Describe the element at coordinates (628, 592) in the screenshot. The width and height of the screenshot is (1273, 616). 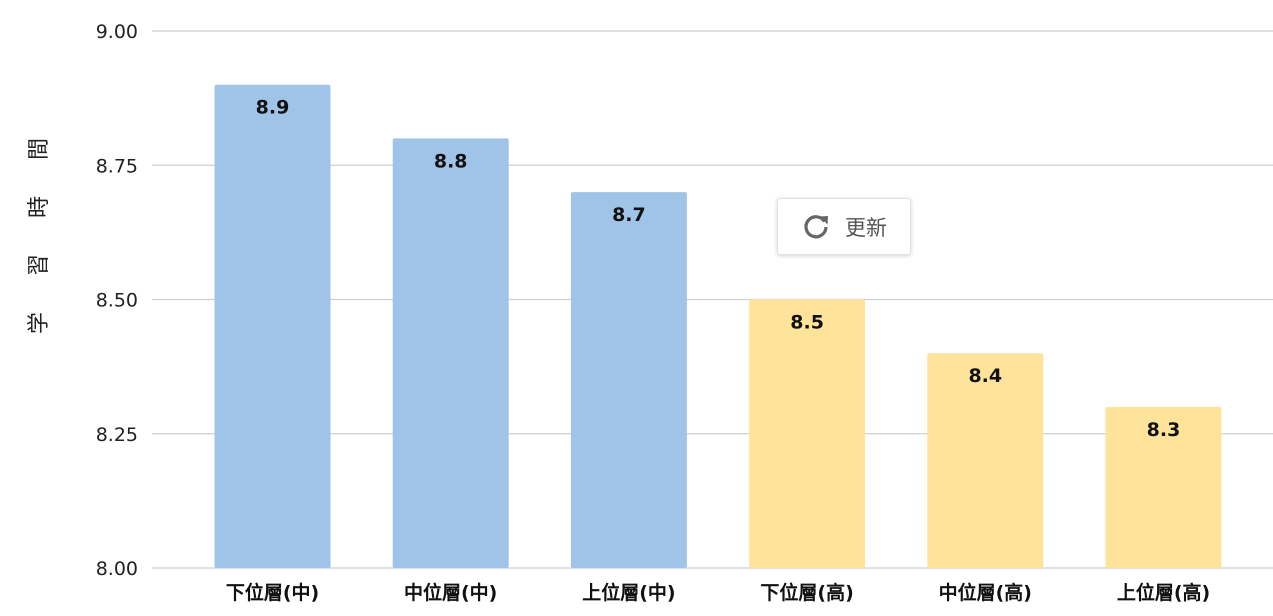
I see `x-tick-label: 上位層(中)` at that location.